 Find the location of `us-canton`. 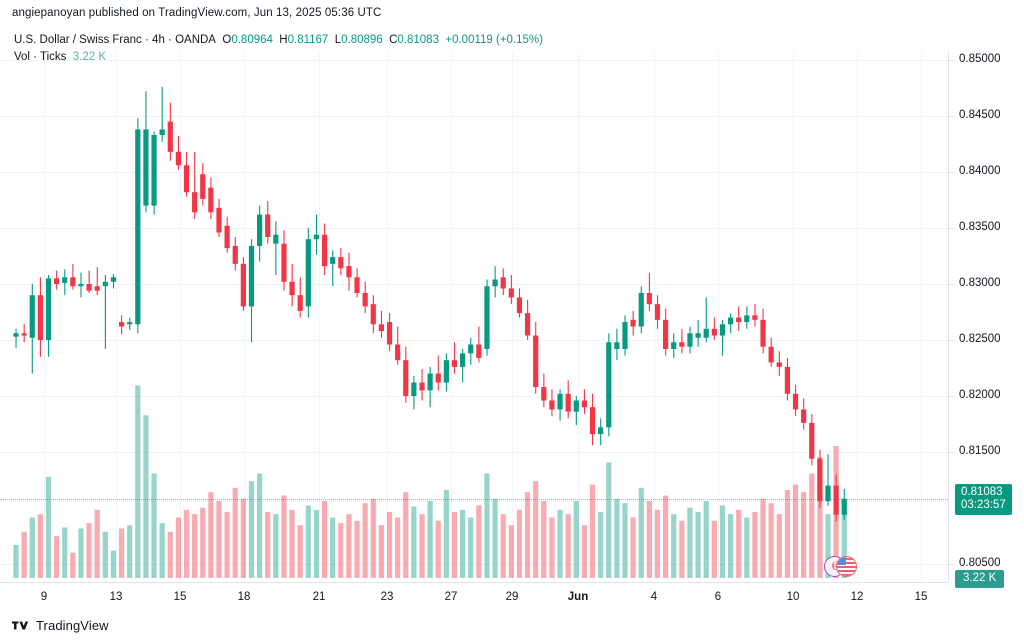

us-canton is located at coordinates (842, 561).